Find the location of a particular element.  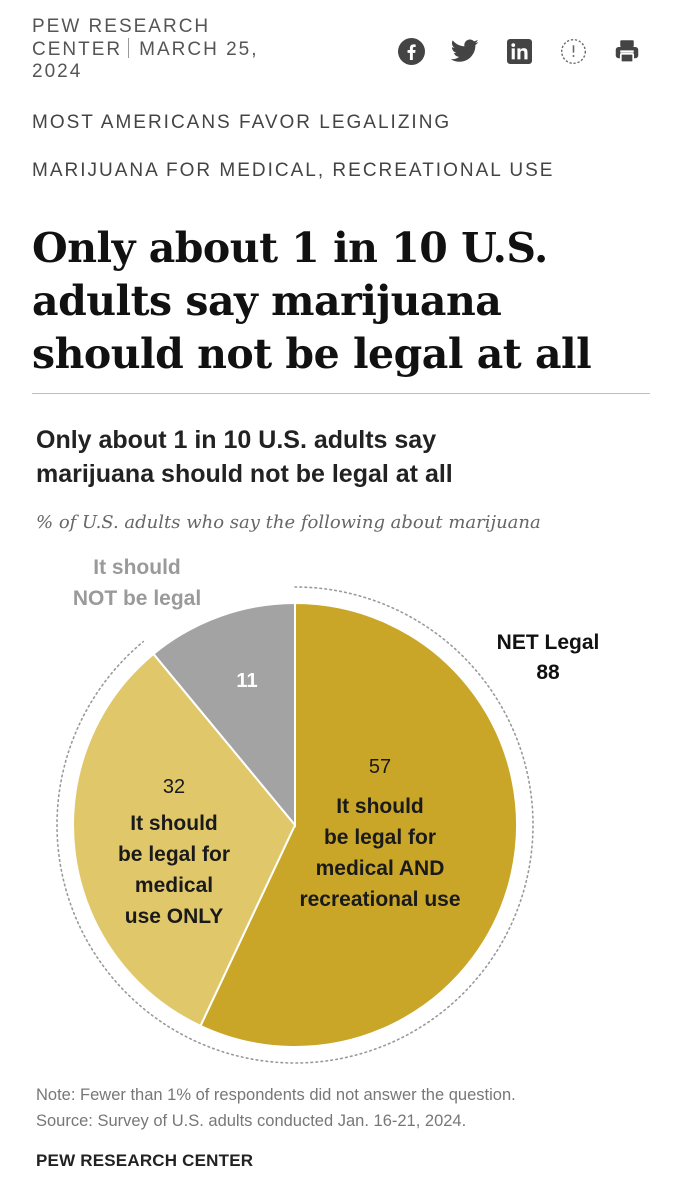

slice-label-1-line-2: medical is located at coordinates (174, 885).